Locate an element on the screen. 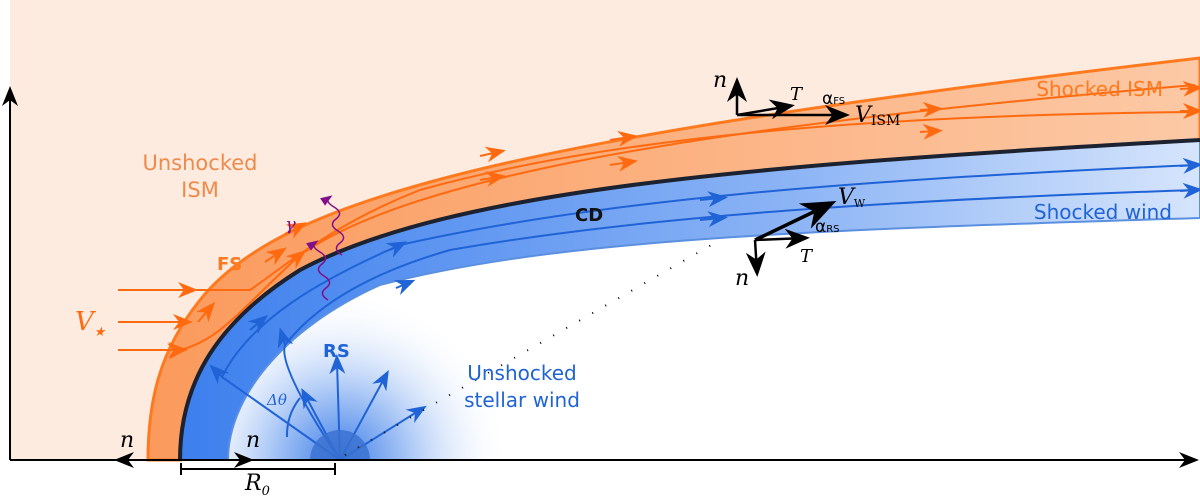 This screenshot has width=1200, height=500. r0-bar is located at coordinates (258, 469).